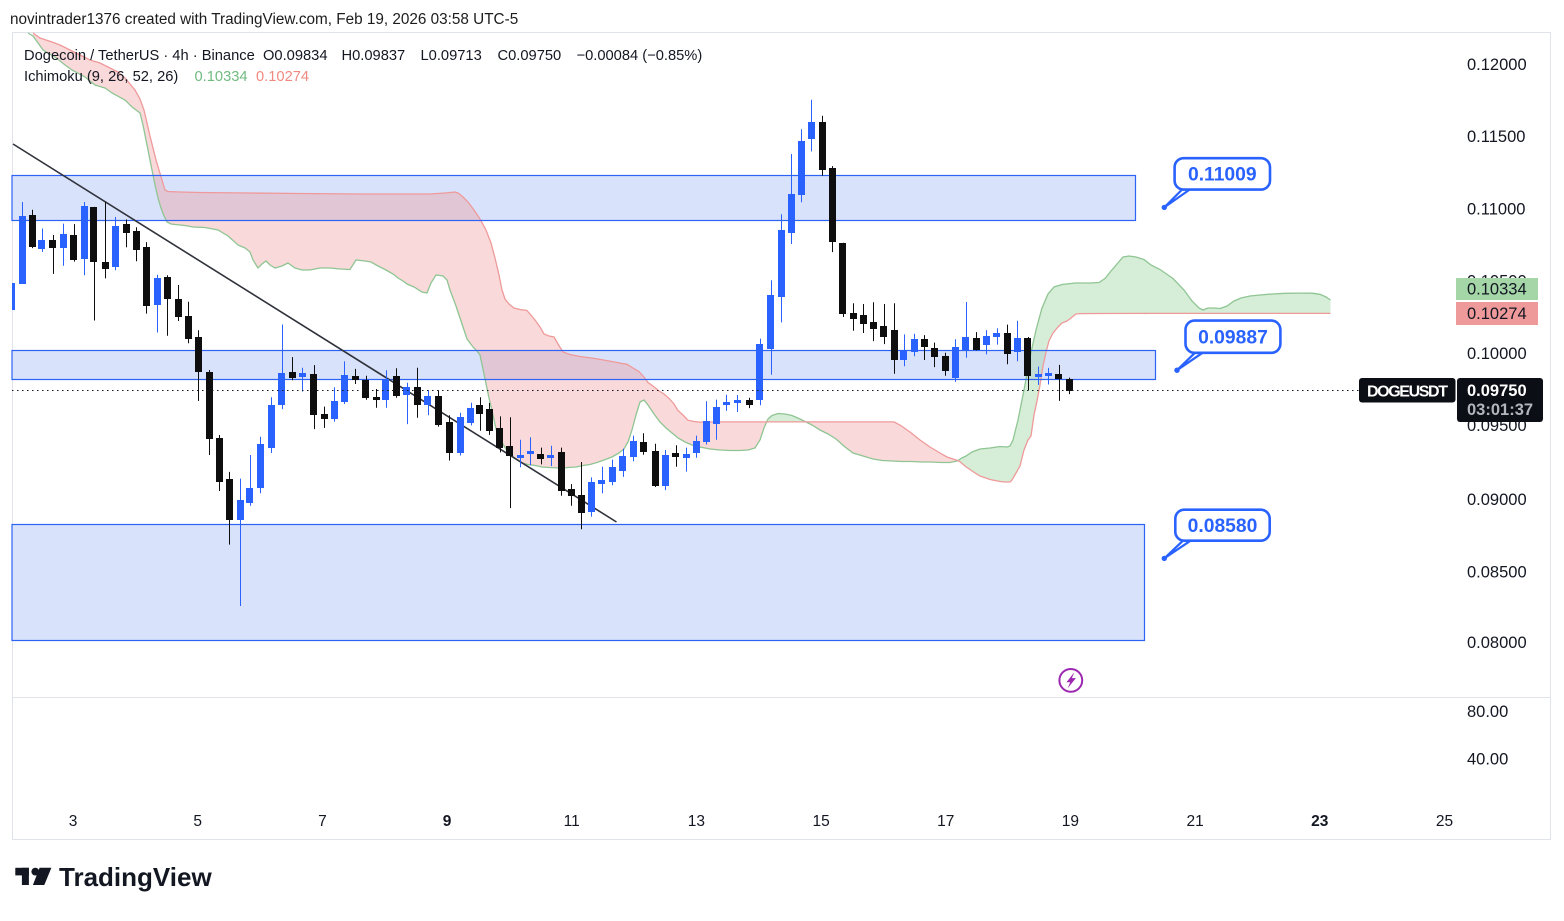  Describe the element at coordinates (101, 77) in the screenshot. I see `svg-text: Ichimoku (9, 26, 52, 26)` at that location.